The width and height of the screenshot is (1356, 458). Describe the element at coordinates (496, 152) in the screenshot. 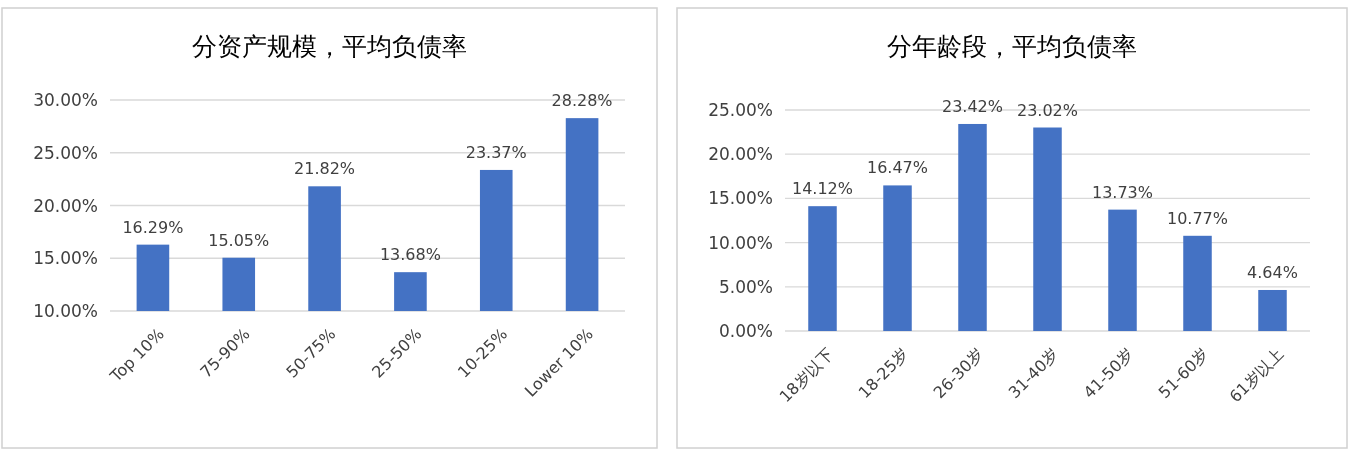

I see `data-label: 23.37%` at that location.